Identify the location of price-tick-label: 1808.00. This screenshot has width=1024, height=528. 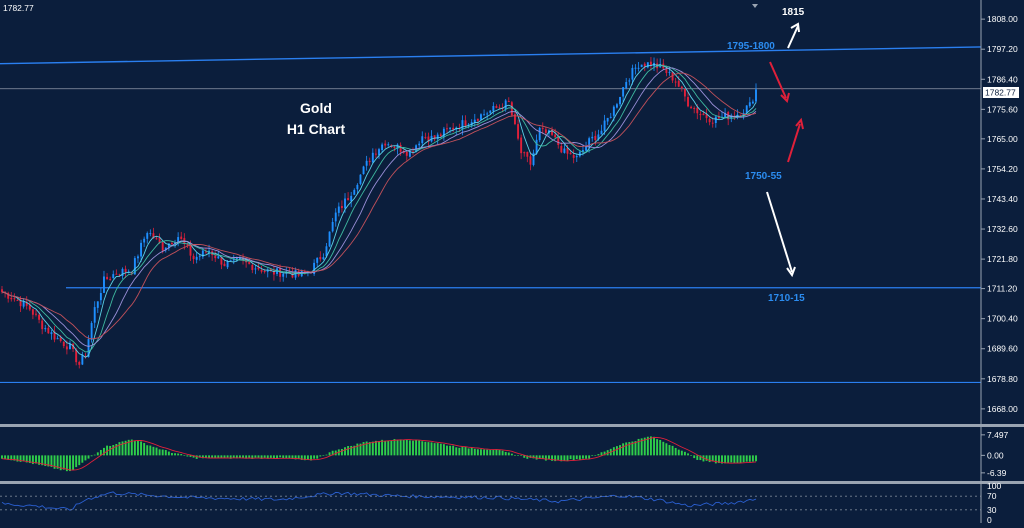
(1002, 19).